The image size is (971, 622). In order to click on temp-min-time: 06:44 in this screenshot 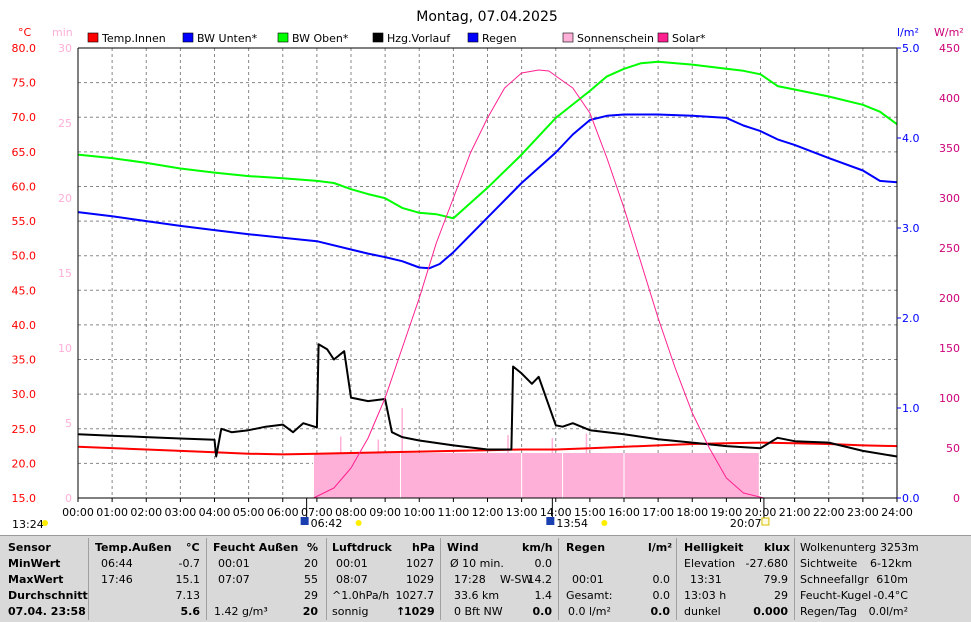, I will do `click(117, 563)`.